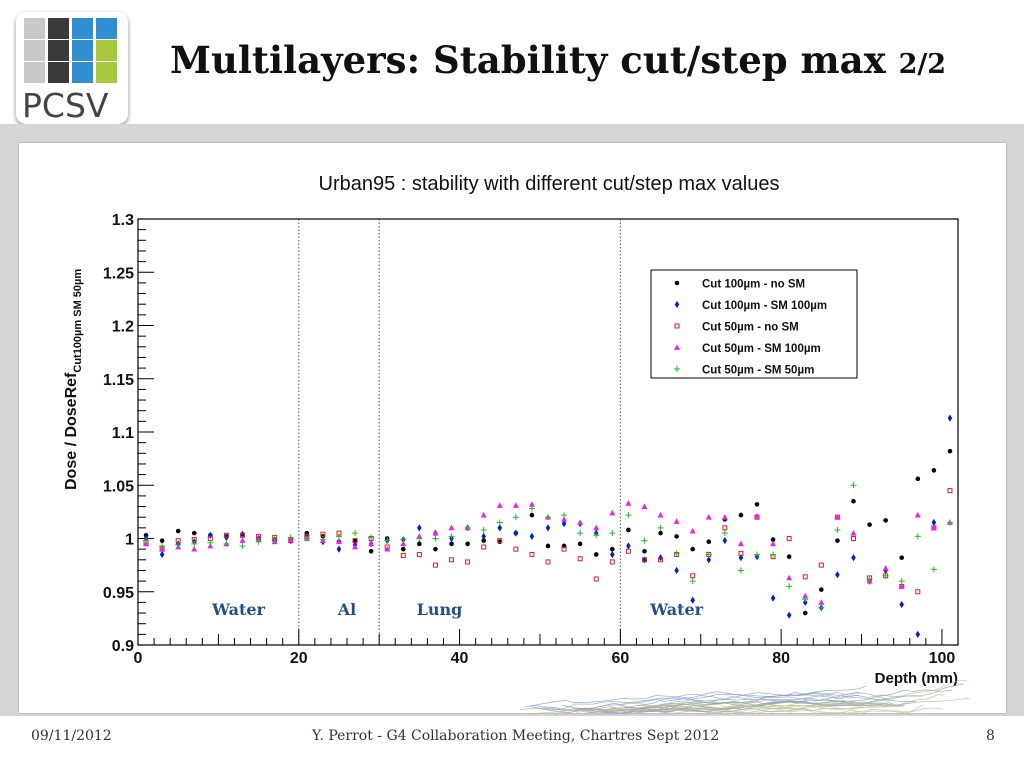 The width and height of the screenshot is (1024, 768). What do you see at coordinates (118, 593) in the screenshot?
I see `y-tick-label: 0.95` at bounding box center [118, 593].